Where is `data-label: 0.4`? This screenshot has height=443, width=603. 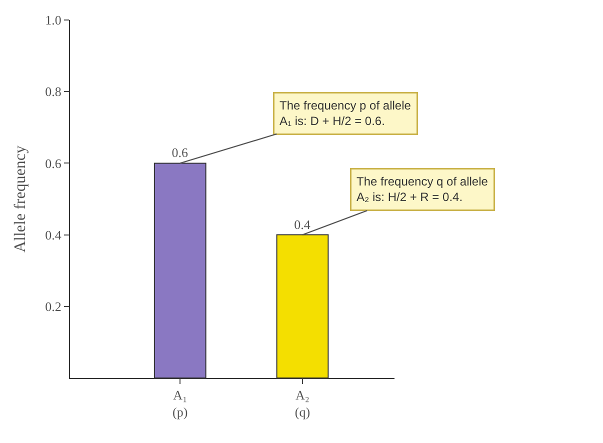 data-label: 0.4 is located at coordinates (302, 224).